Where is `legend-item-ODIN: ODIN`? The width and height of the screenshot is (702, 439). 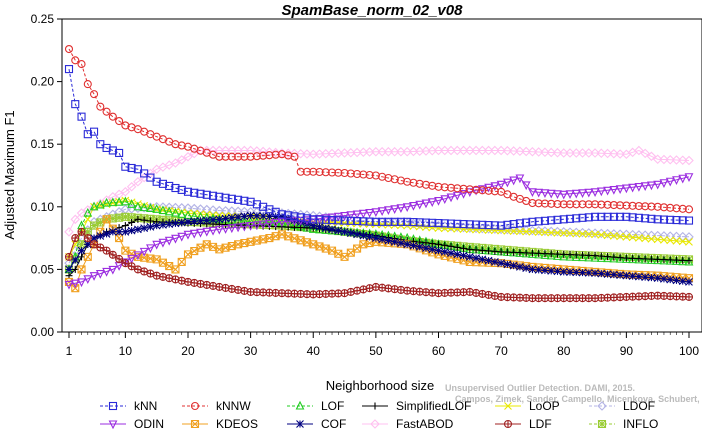
legend-item-ODIN: ODIN is located at coordinates (132, 424).